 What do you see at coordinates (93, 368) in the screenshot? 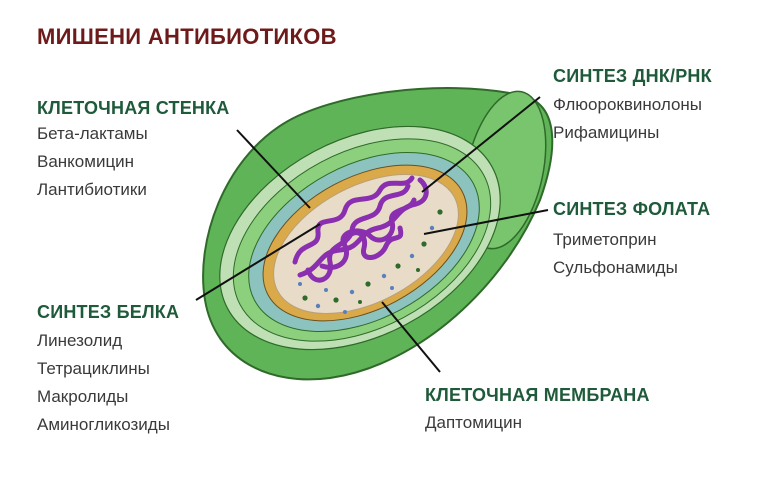
I see `list-item: Тетрациклины` at bounding box center [93, 368].